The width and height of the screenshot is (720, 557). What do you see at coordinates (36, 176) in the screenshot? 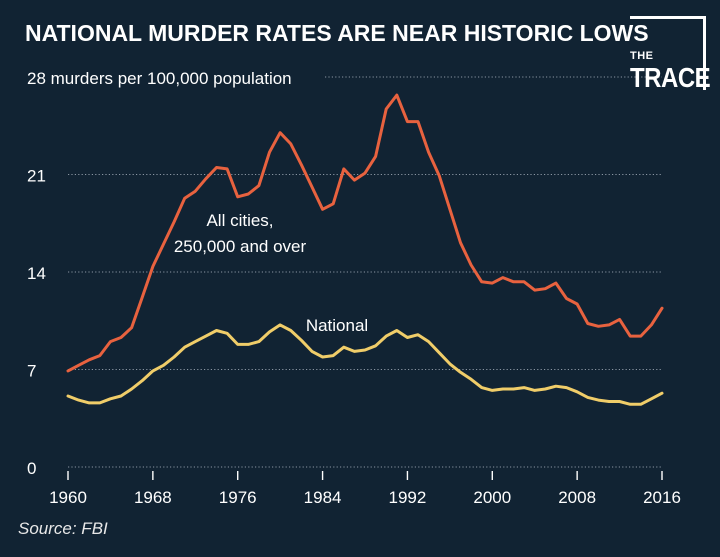
I see `y-tick-21: 21` at bounding box center [36, 176].